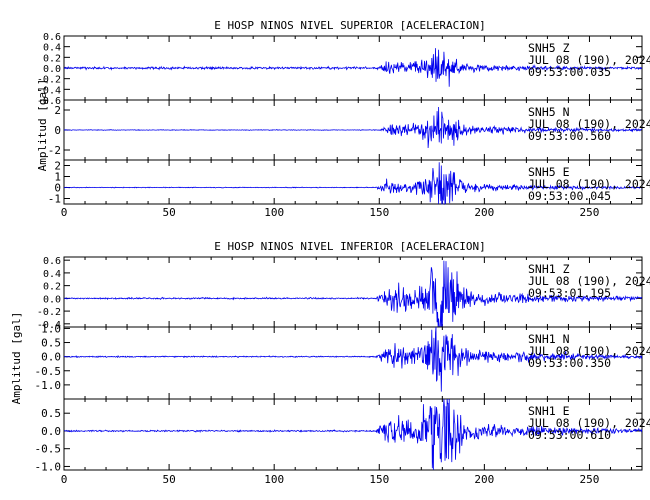 The image size is (650, 500). Describe the element at coordinates (330, 212) in the screenshot. I see `chart-superior-xaxis: 0 50 100 150 200 250` at that location.